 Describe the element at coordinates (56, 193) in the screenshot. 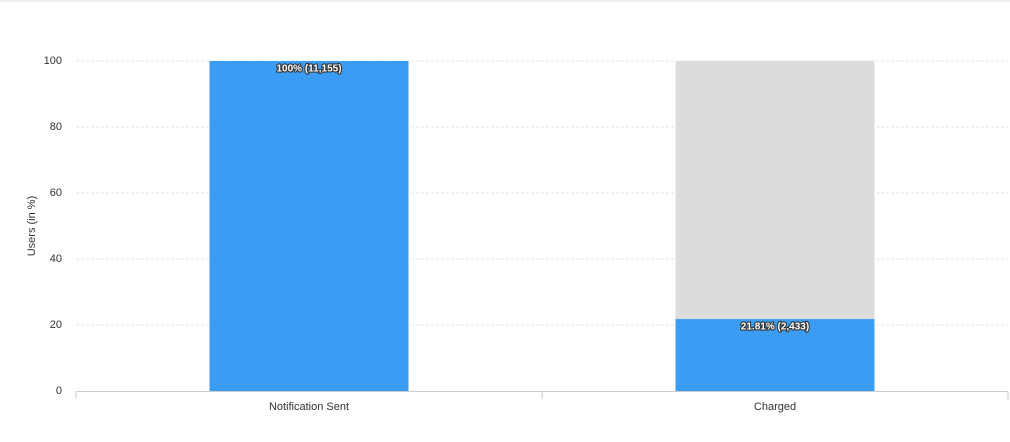

I see `y-tick-label: 60` at that location.